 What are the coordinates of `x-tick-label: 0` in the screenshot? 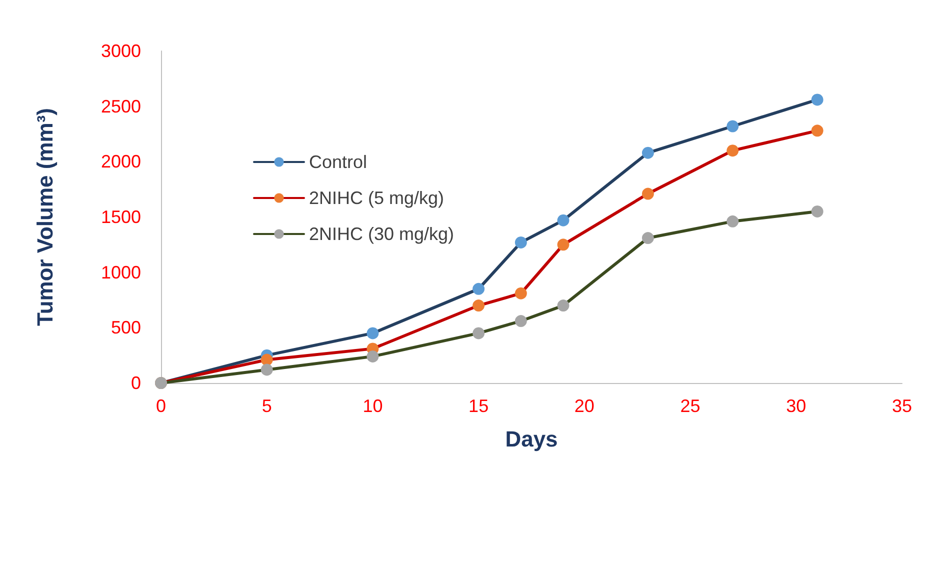 It's located at (161, 406).